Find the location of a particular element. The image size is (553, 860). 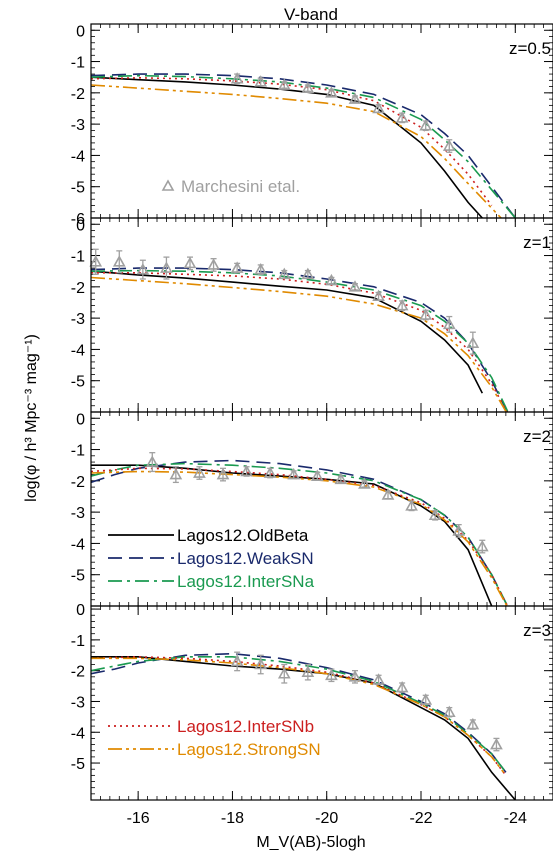

y-tick-label: -6 is located at coordinates (78, 219).